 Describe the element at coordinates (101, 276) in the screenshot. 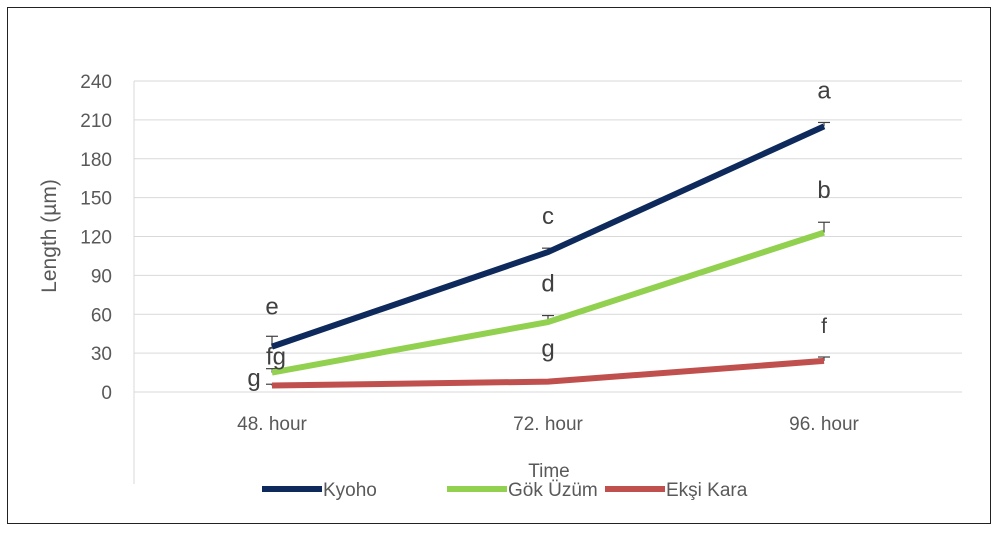

I see `y-tick-label: 90` at that location.